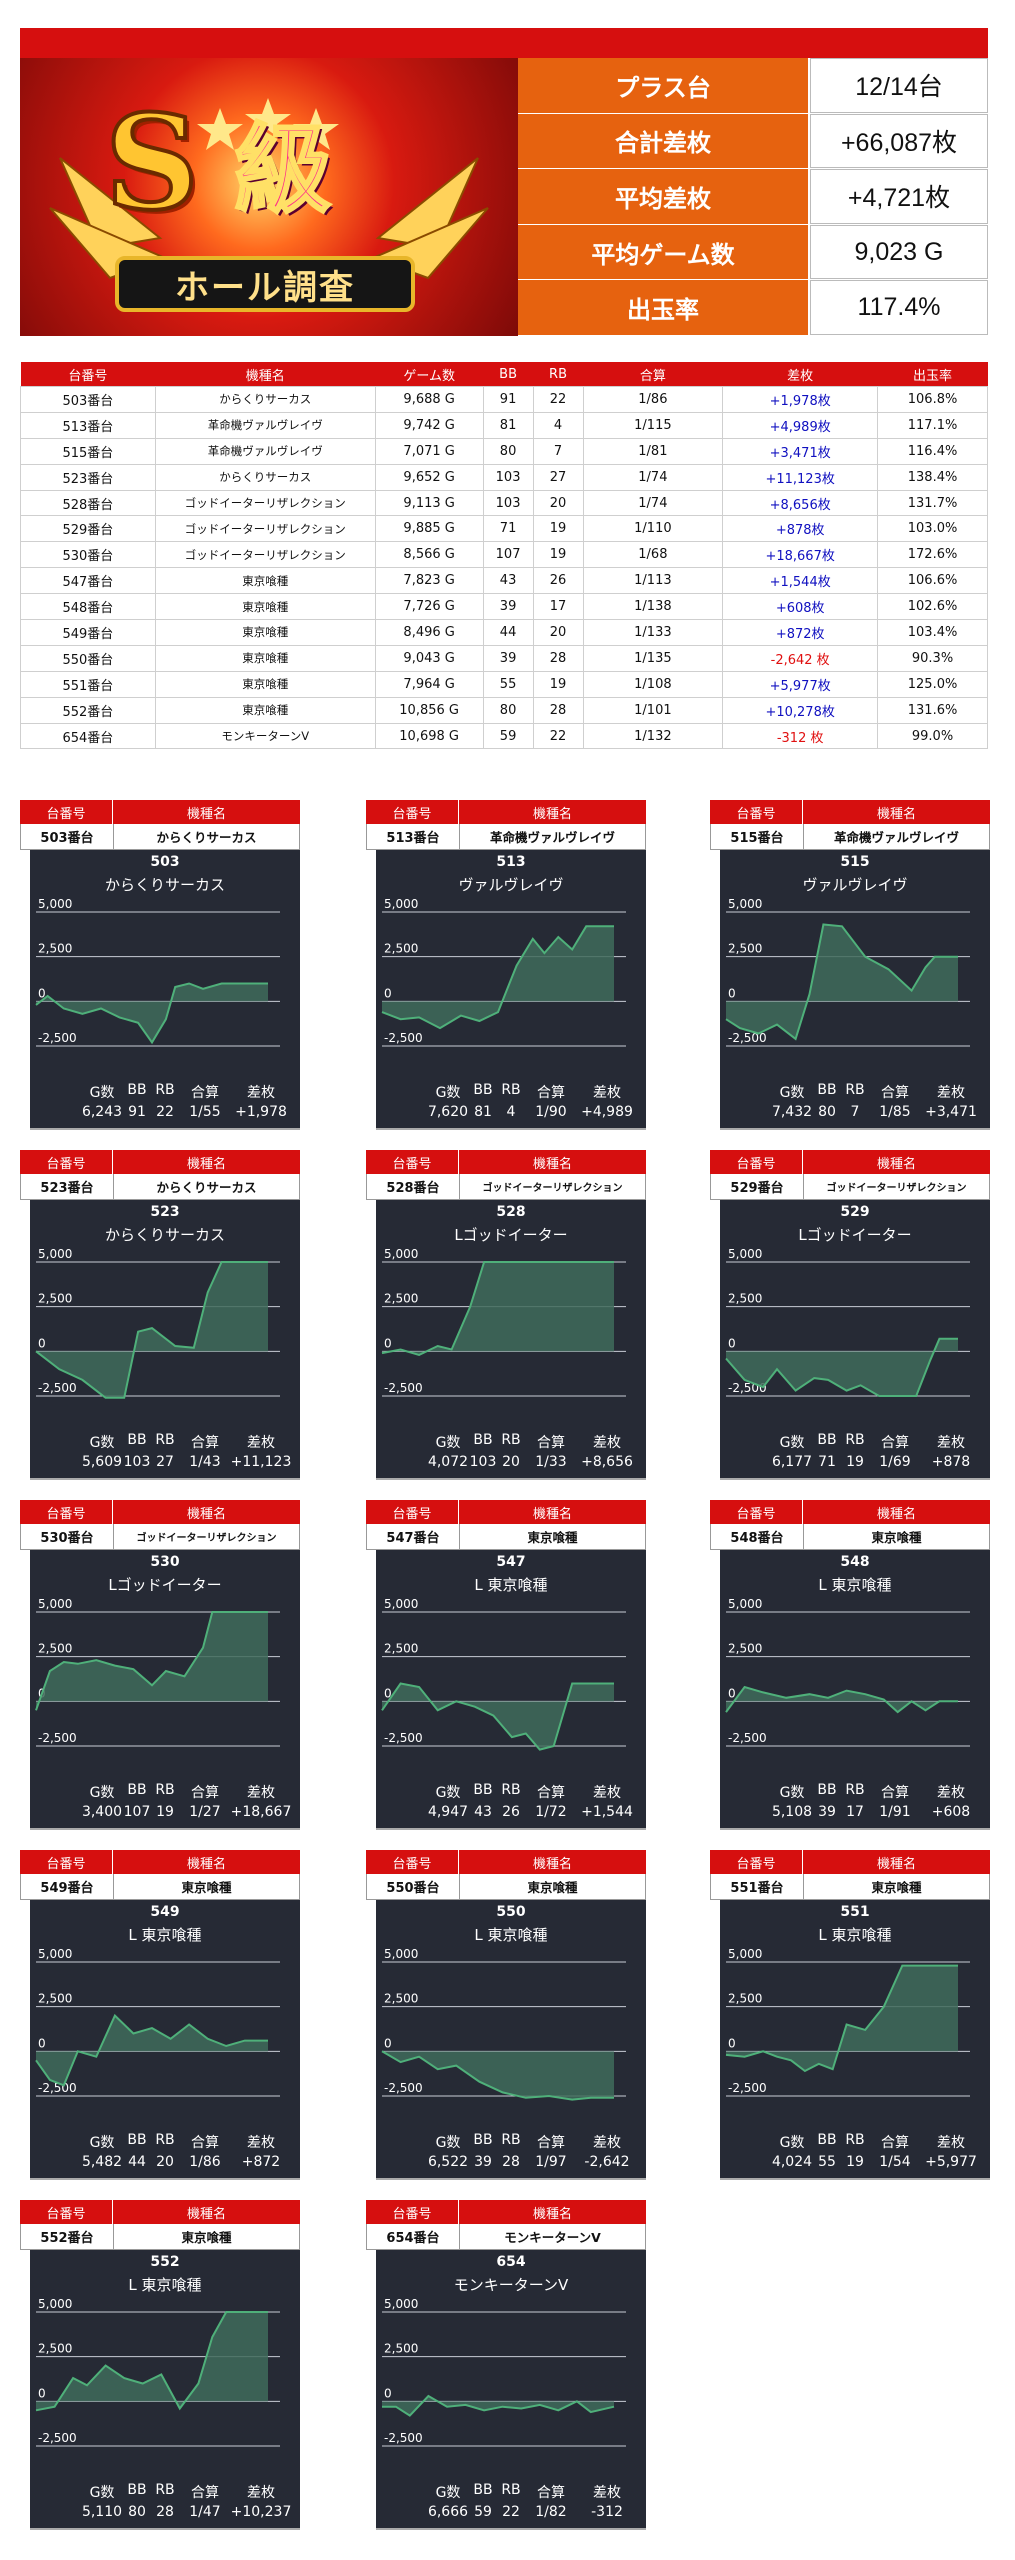 The image size is (1015, 2560). Describe the element at coordinates (932, 477) in the screenshot. I see `table-cell: 138.4%` at that location.